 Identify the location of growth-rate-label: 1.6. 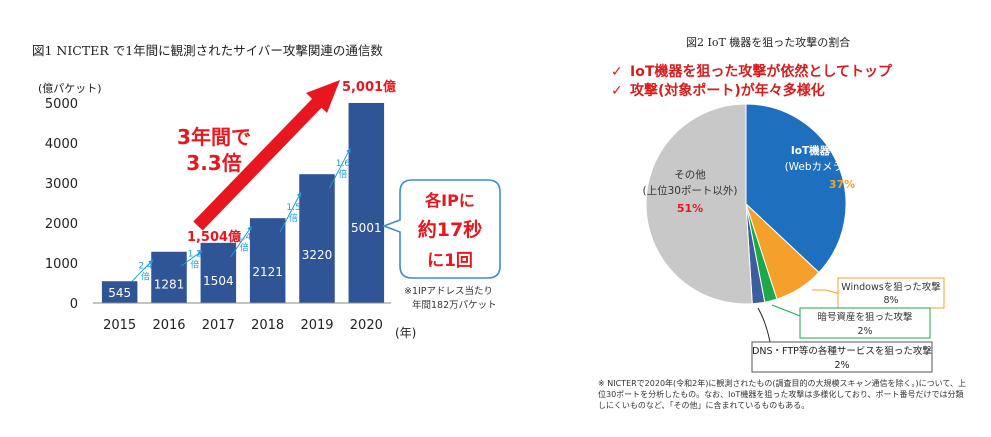
(343, 164).